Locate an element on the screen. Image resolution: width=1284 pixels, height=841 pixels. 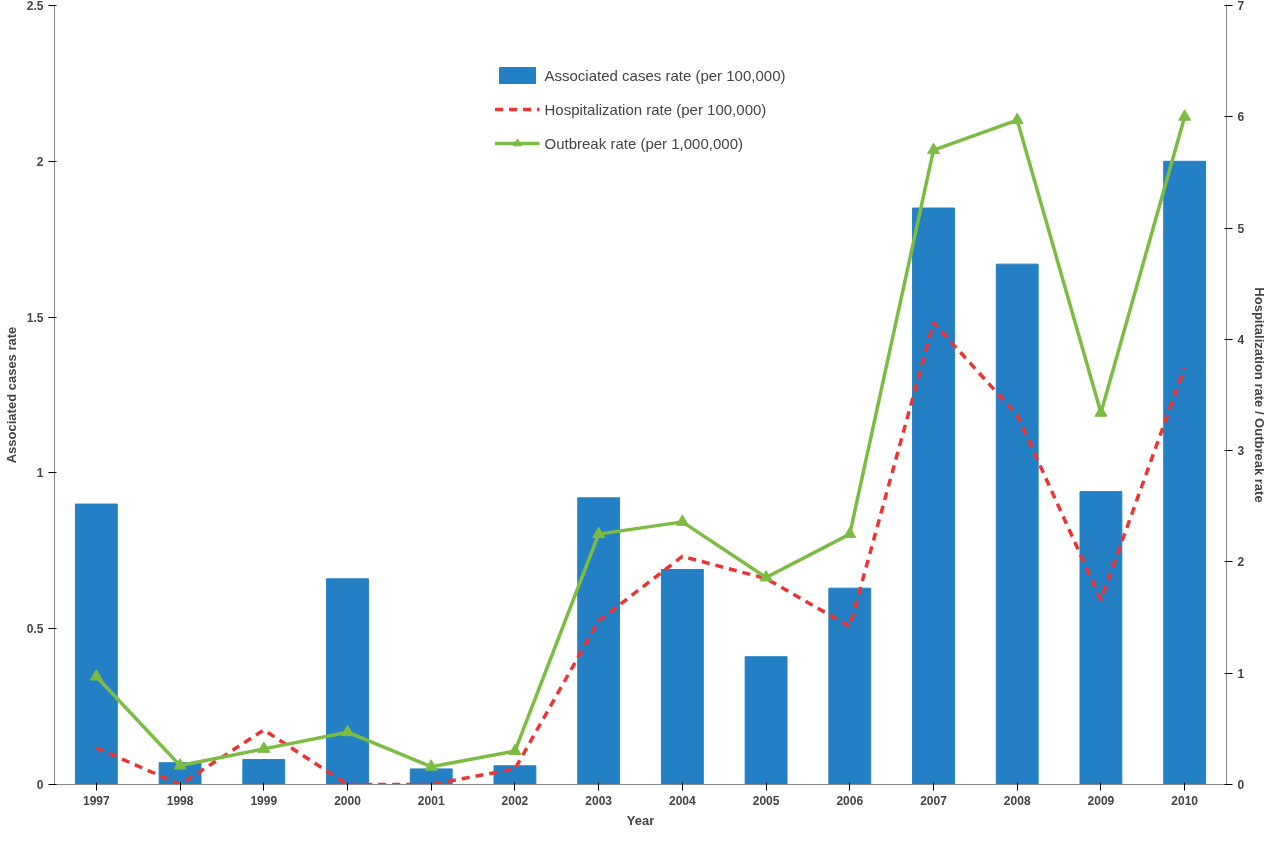
y-tick-label: 0 is located at coordinates (40, 785).